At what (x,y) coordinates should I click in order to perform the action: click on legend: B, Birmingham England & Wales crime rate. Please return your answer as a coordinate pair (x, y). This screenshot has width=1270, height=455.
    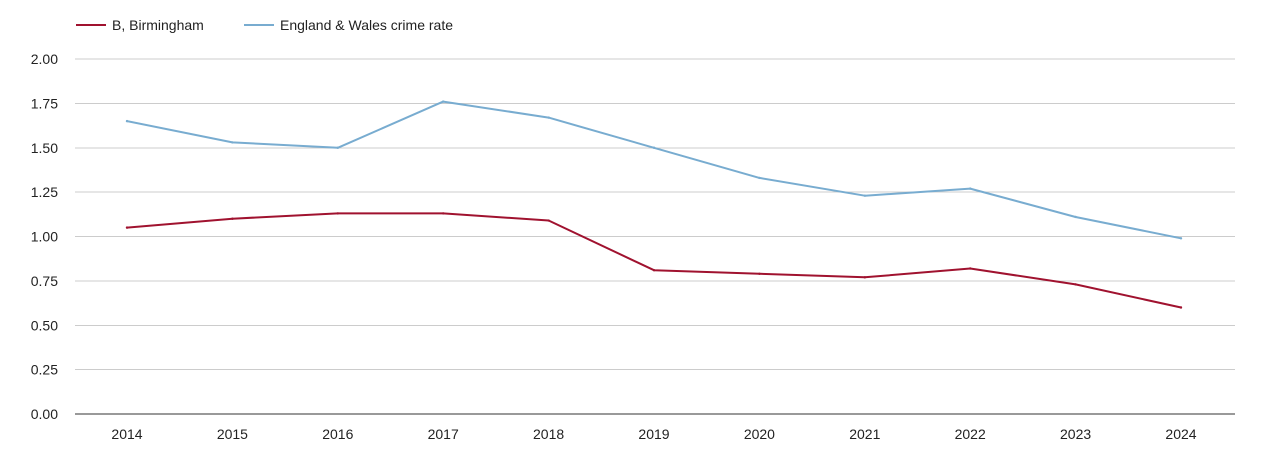
    Looking at the image, I should click on (264, 25).